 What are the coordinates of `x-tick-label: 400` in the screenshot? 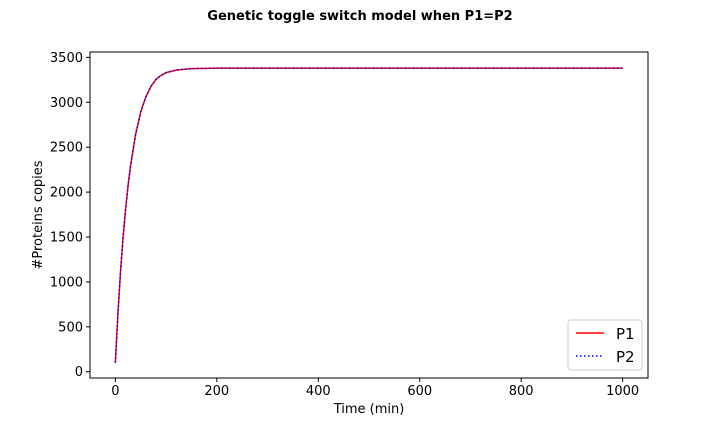 It's located at (318, 391).